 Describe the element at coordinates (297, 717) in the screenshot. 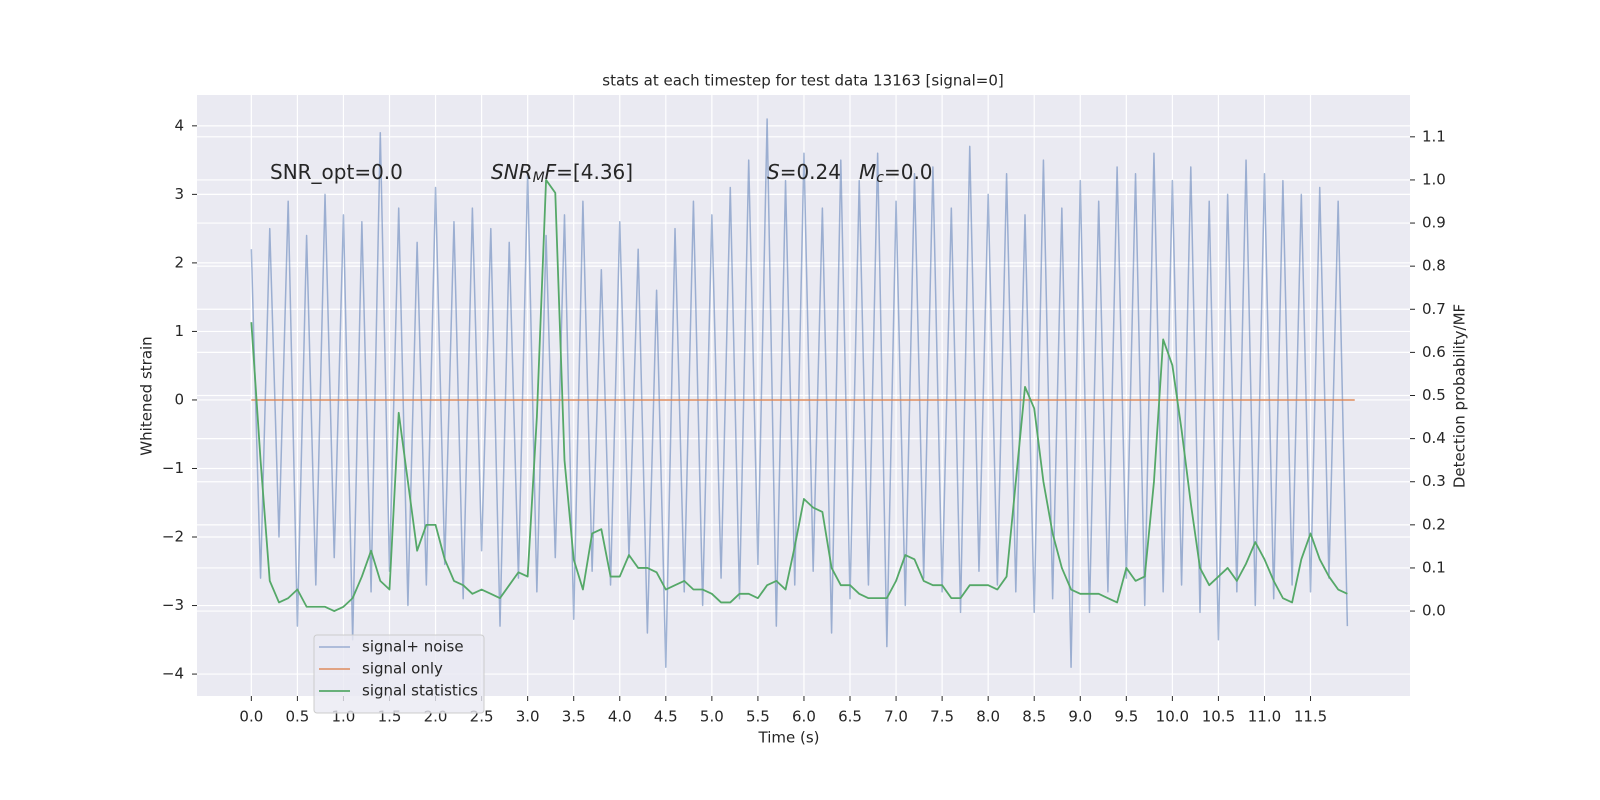

I see `x-tick-label: 0.5` at that location.